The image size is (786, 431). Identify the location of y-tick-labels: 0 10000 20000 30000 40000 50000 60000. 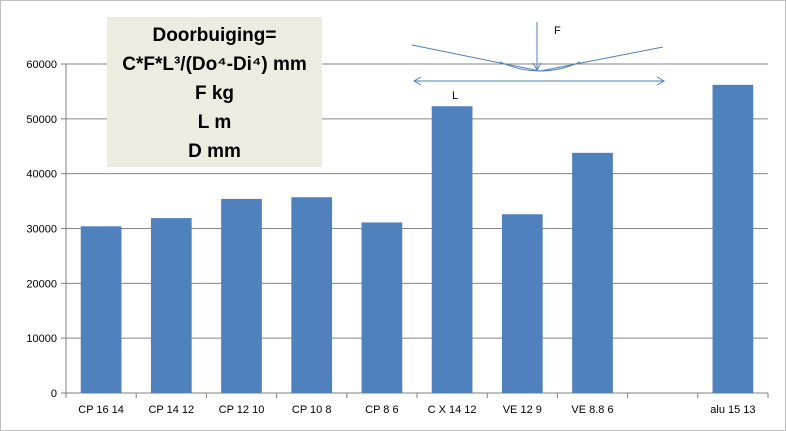
(46, 229).